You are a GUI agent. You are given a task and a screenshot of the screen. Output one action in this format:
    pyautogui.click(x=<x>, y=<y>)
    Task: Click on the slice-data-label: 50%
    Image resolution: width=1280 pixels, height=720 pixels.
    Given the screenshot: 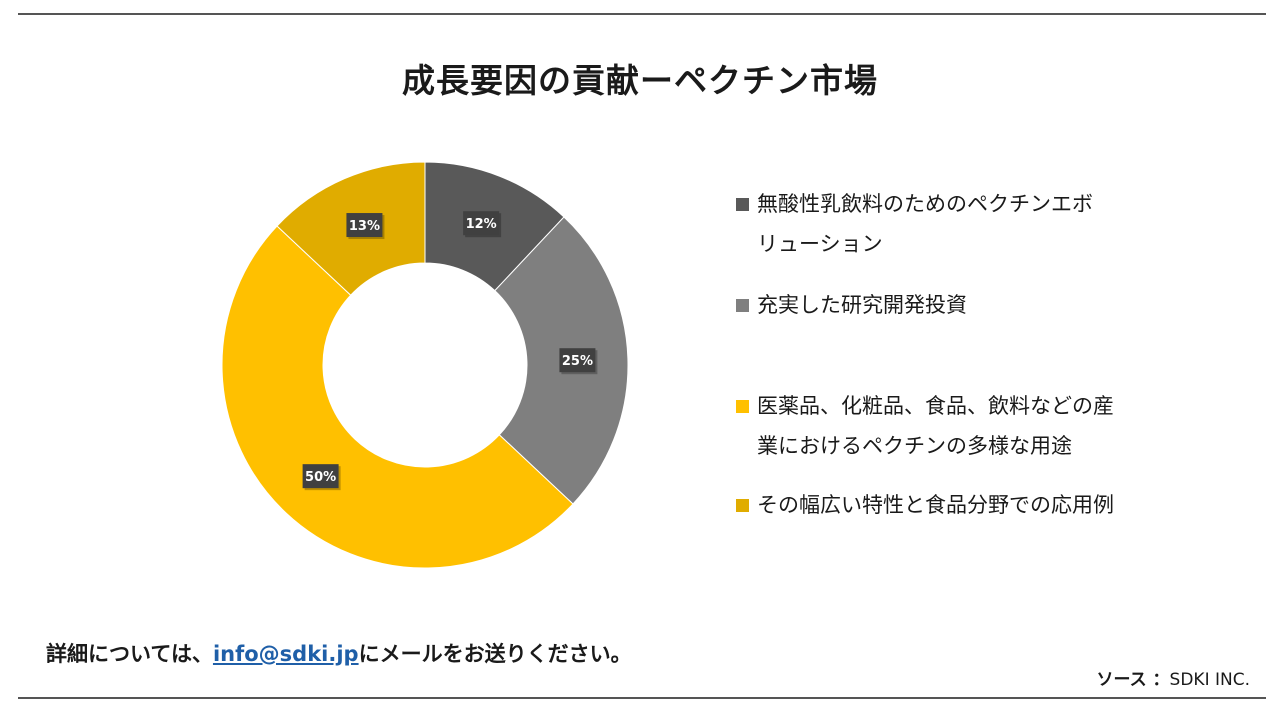 What is the action you would take?
    pyautogui.click(x=321, y=477)
    